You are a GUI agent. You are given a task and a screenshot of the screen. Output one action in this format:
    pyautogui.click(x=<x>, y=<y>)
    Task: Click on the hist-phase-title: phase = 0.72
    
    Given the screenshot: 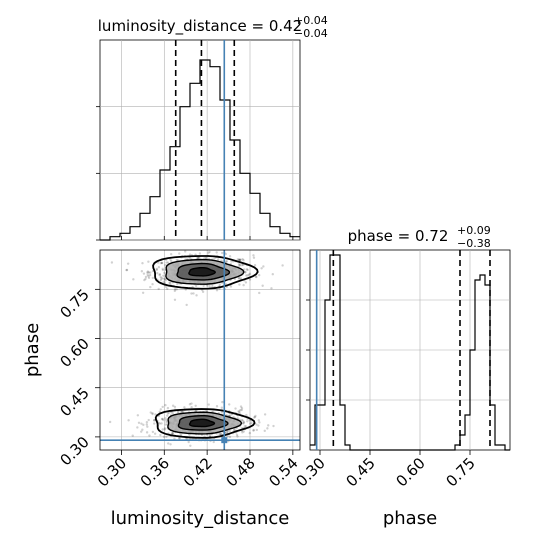 What is the action you would take?
    pyautogui.click(x=398, y=236)
    